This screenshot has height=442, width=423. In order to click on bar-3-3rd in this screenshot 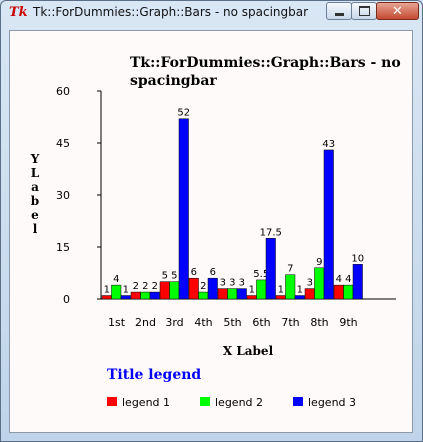, I will do `click(183, 209)`.